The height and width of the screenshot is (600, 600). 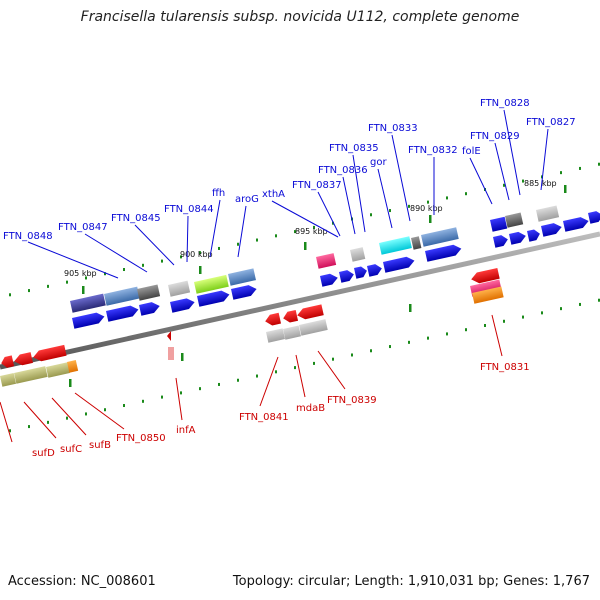 What do you see at coordinates (343, 170) in the screenshot?
I see `gene-label: FTN_0836` at bounding box center [343, 170].